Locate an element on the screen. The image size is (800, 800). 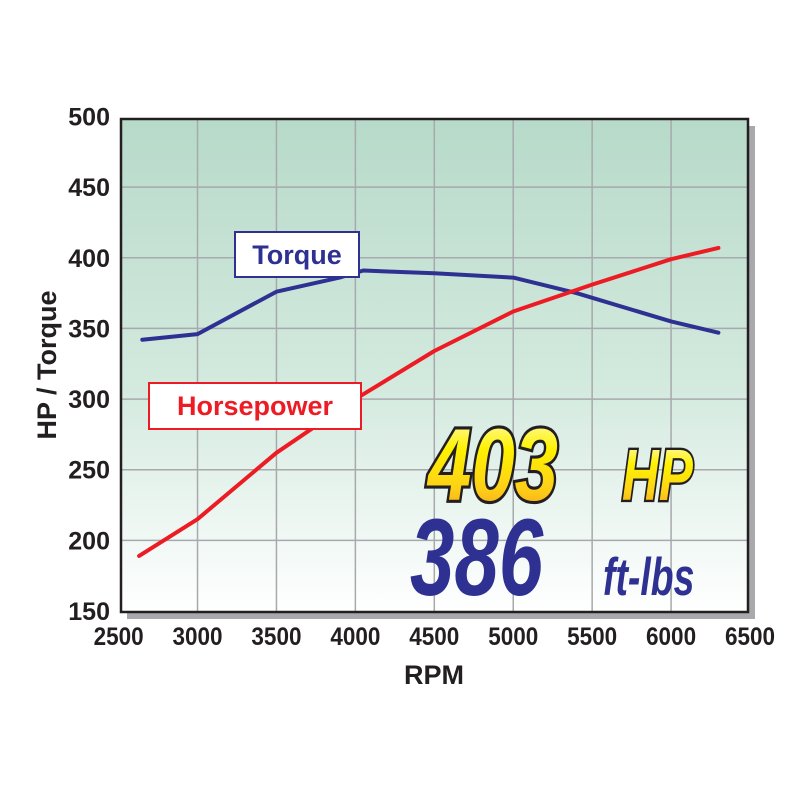
y-tick-label: 400 is located at coordinates (89, 259).